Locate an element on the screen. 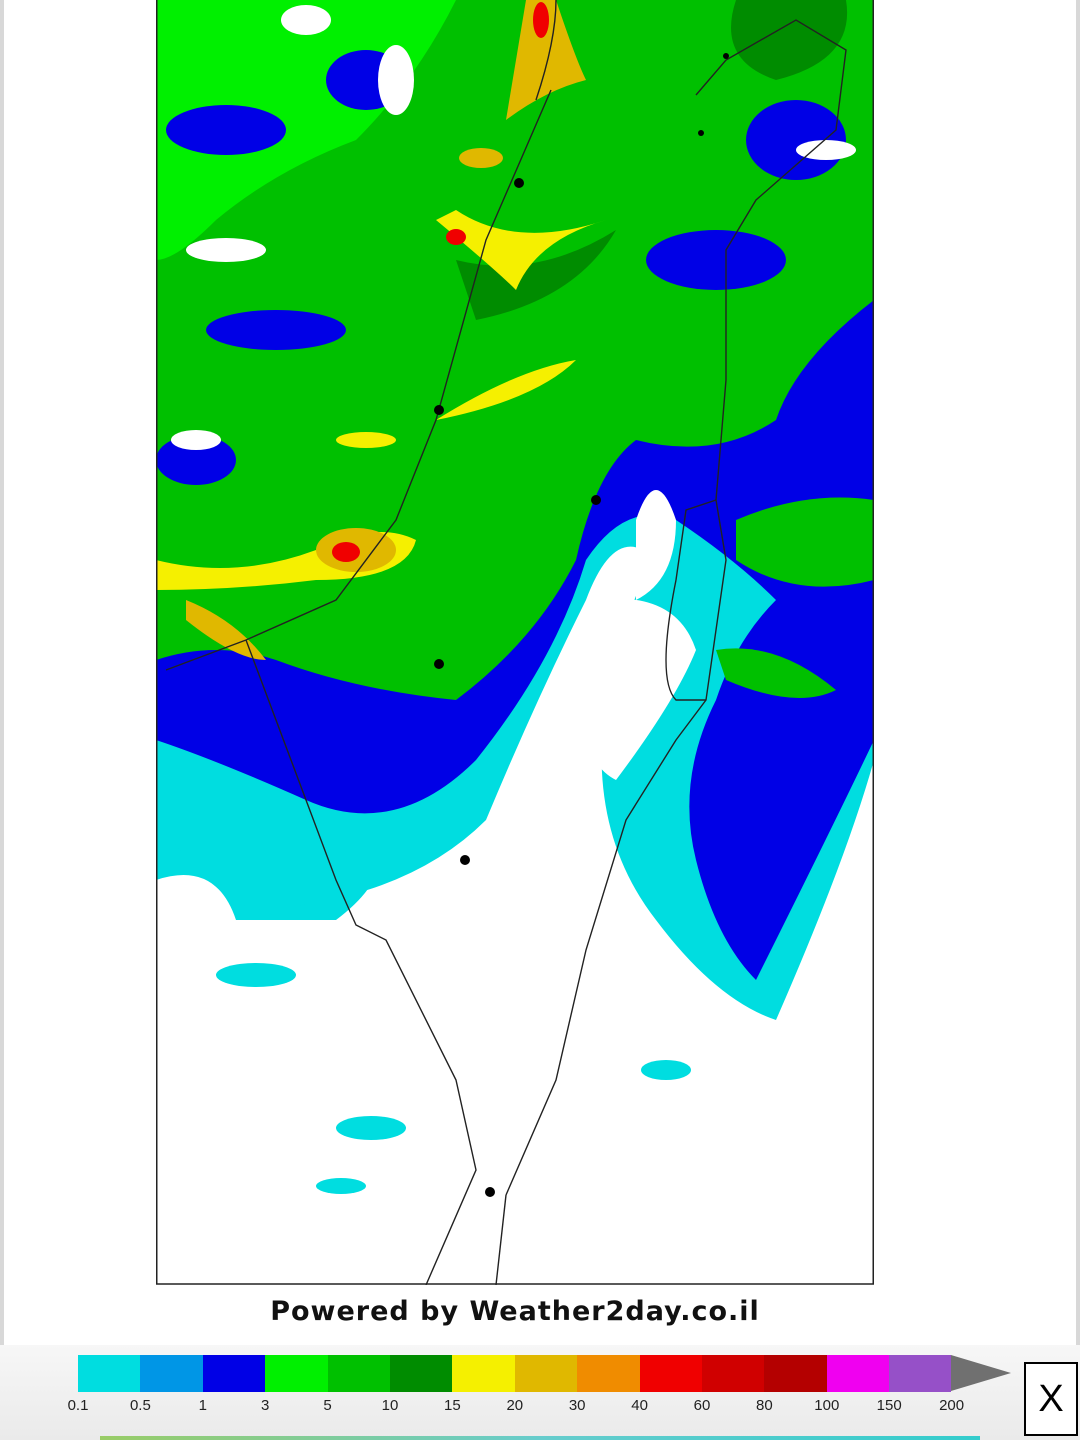 The width and height of the screenshot is (1080, 1440). color-legend: 0.1 0.5 1 3 5 10 15 20 30 40 60 80 100 150 200 is located at coordinates (540, 1392).